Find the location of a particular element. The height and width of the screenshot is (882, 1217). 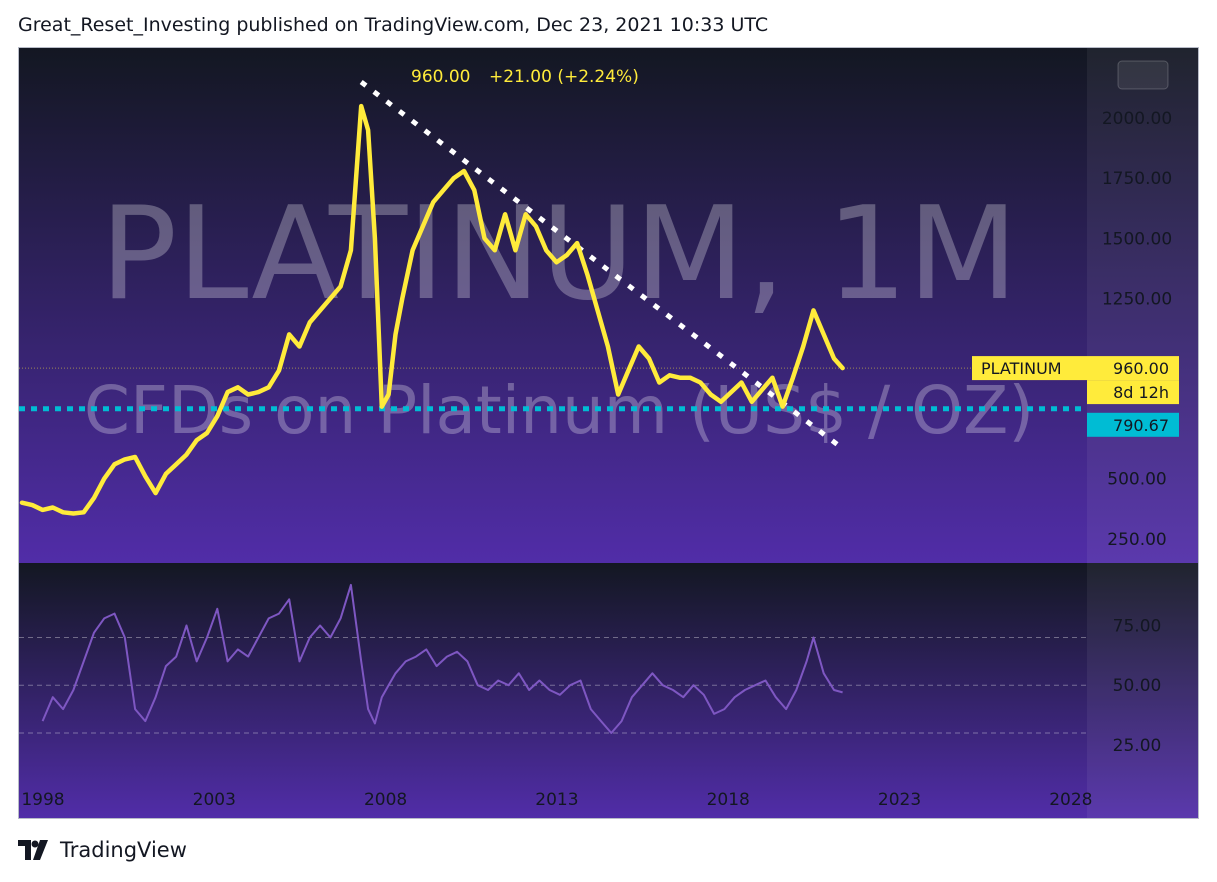

price-tick-label: 500.00 is located at coordinates (1136, 480).